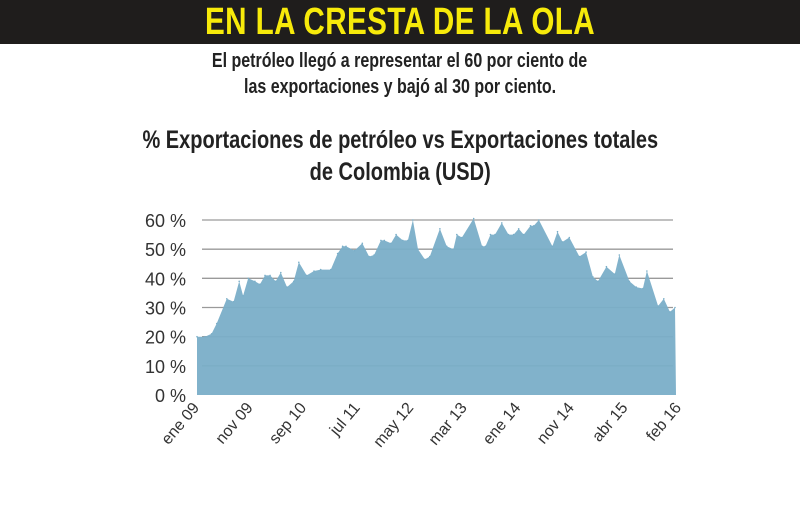 Image resolution: width=800 pixels, height=520 pixels. Describe the element at coordinates (448, 424) in the screenshot. I see `x-tick-label: mar 13` at that location.